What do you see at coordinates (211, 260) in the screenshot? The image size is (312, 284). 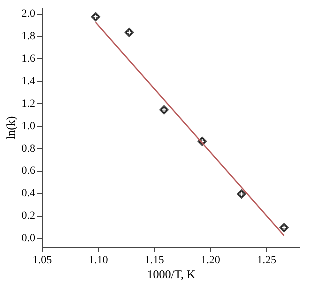 I see `x-tick-label: 1.20` at bounding box center [211, 260].